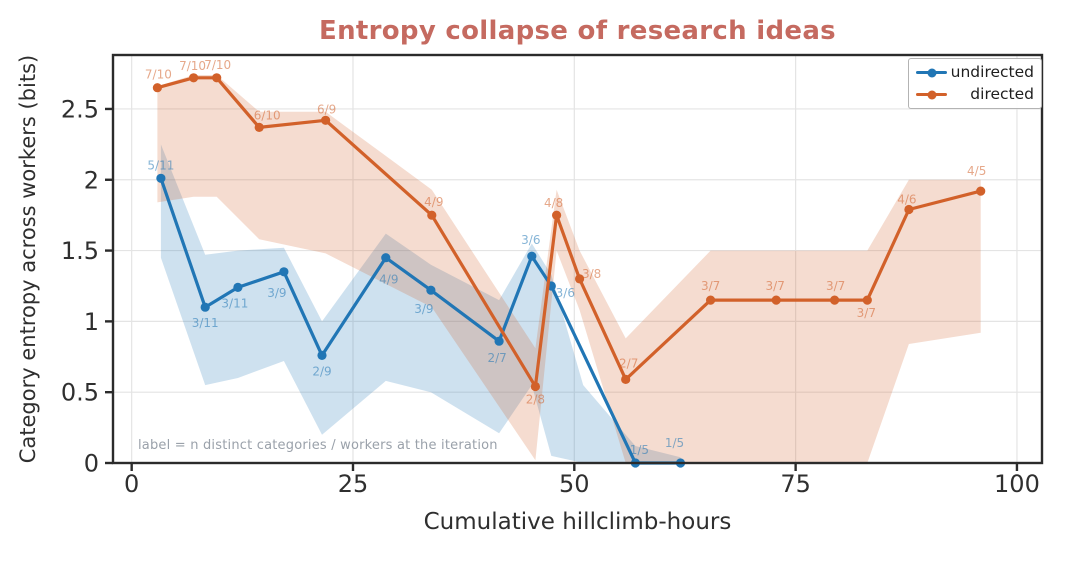 This screenshot has width=1080, height=566. Describe the element at coordinates (906, 200) in the screenshot. I see `point-label-directed: 4/6` at that location.